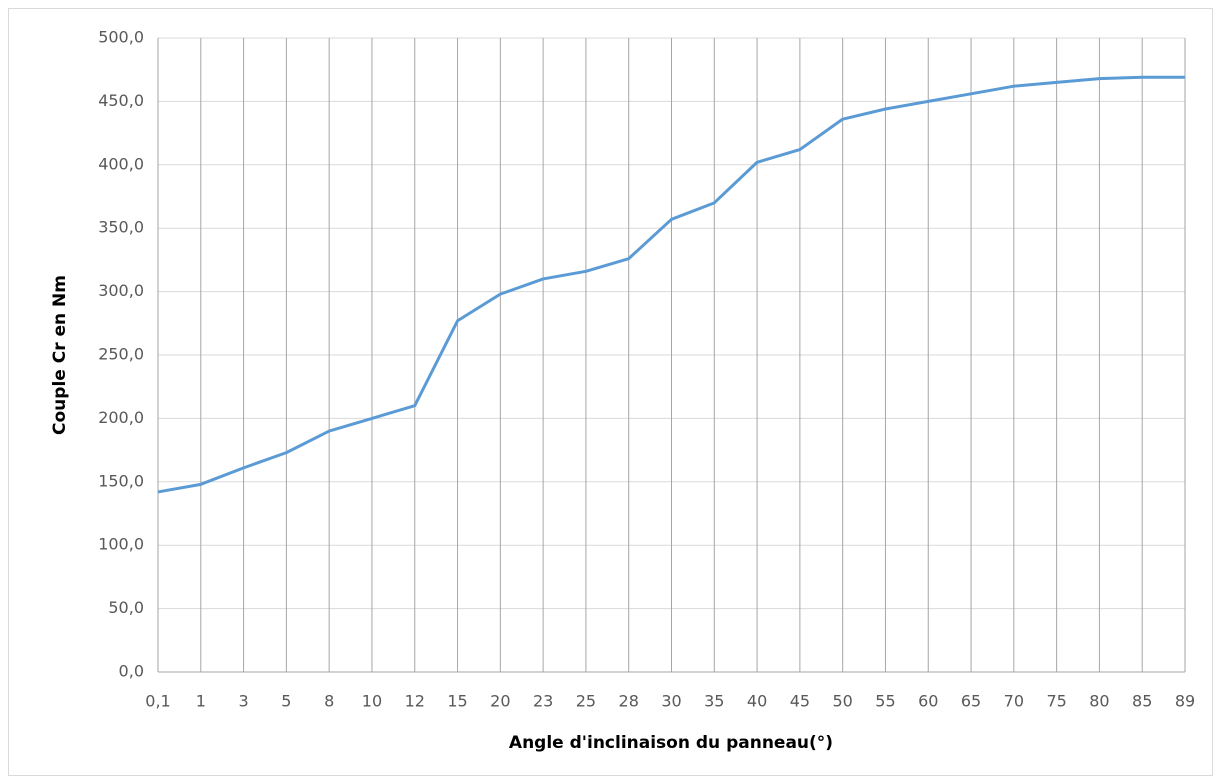  I want to click on y-tick-label: 350,0, so click(121, 227).